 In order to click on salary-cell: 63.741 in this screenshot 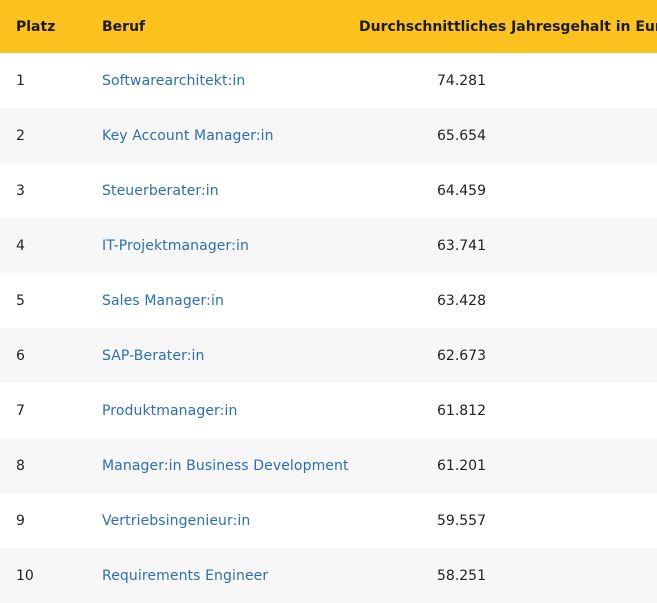, I will do `click(461, 245)`.